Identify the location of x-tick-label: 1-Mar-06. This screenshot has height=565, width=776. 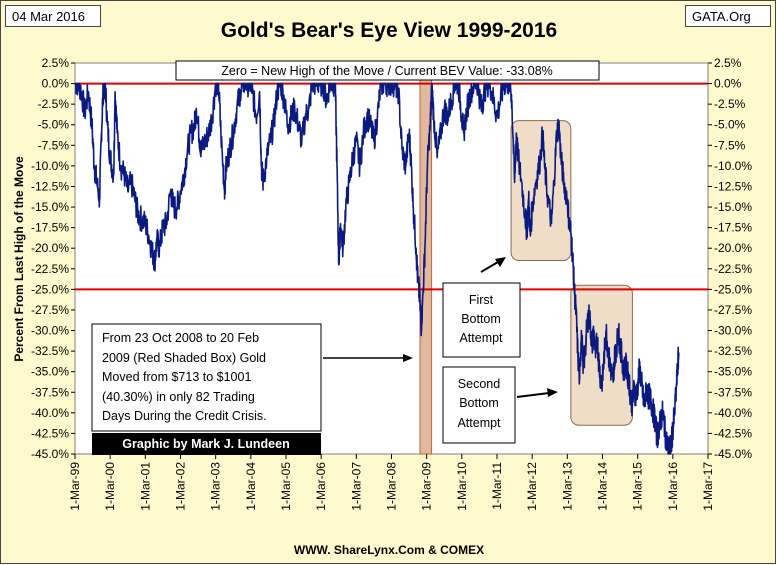
(321, 486).